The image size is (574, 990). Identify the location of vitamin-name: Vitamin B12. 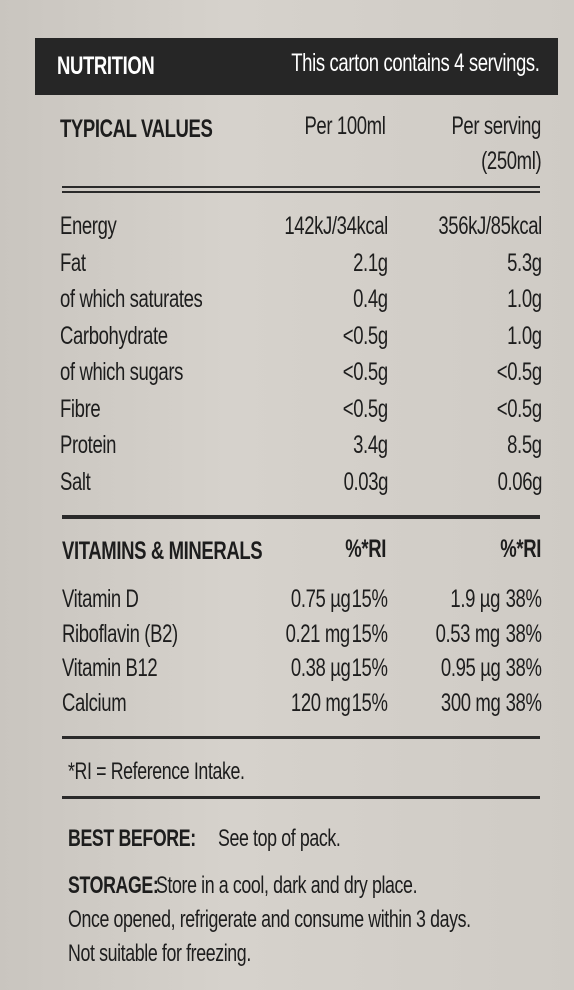
(110, 668).